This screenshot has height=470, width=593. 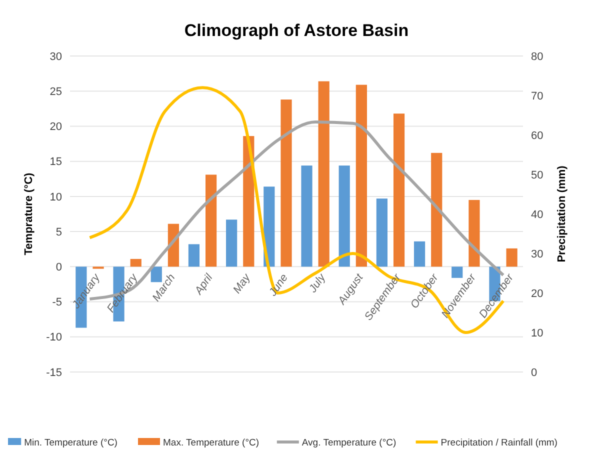 What do you see at coordinates (211, 442) in the screenshot?
I see `legend-label: Max. Temperature (°C)` at bounding box center [211, 442].